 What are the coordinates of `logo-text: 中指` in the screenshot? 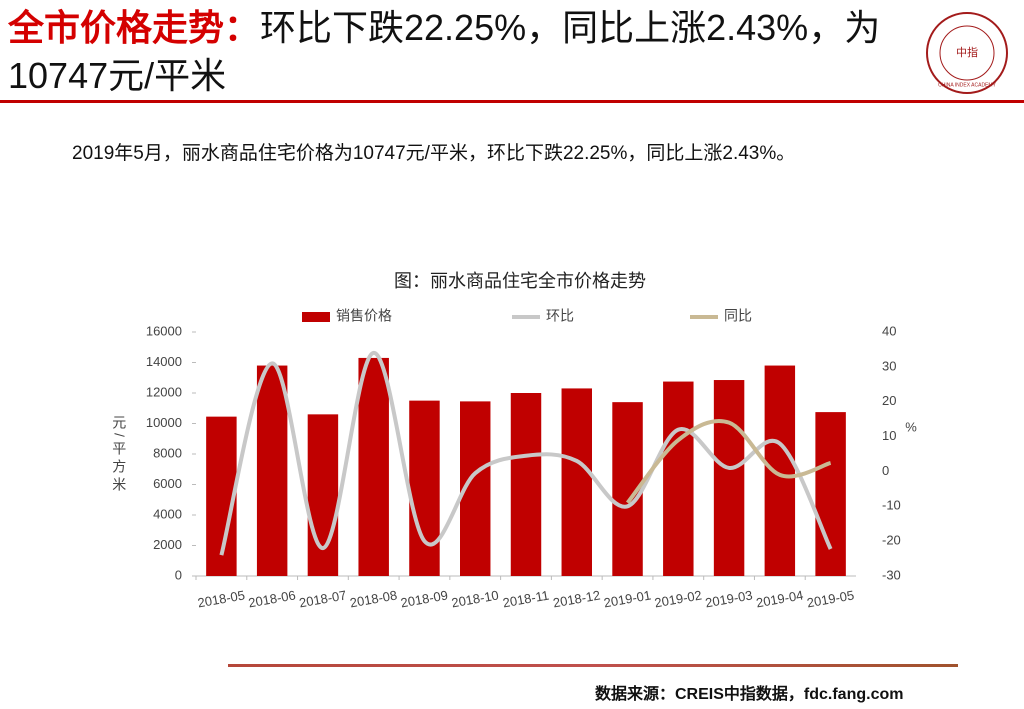 It's located at (967, 52).